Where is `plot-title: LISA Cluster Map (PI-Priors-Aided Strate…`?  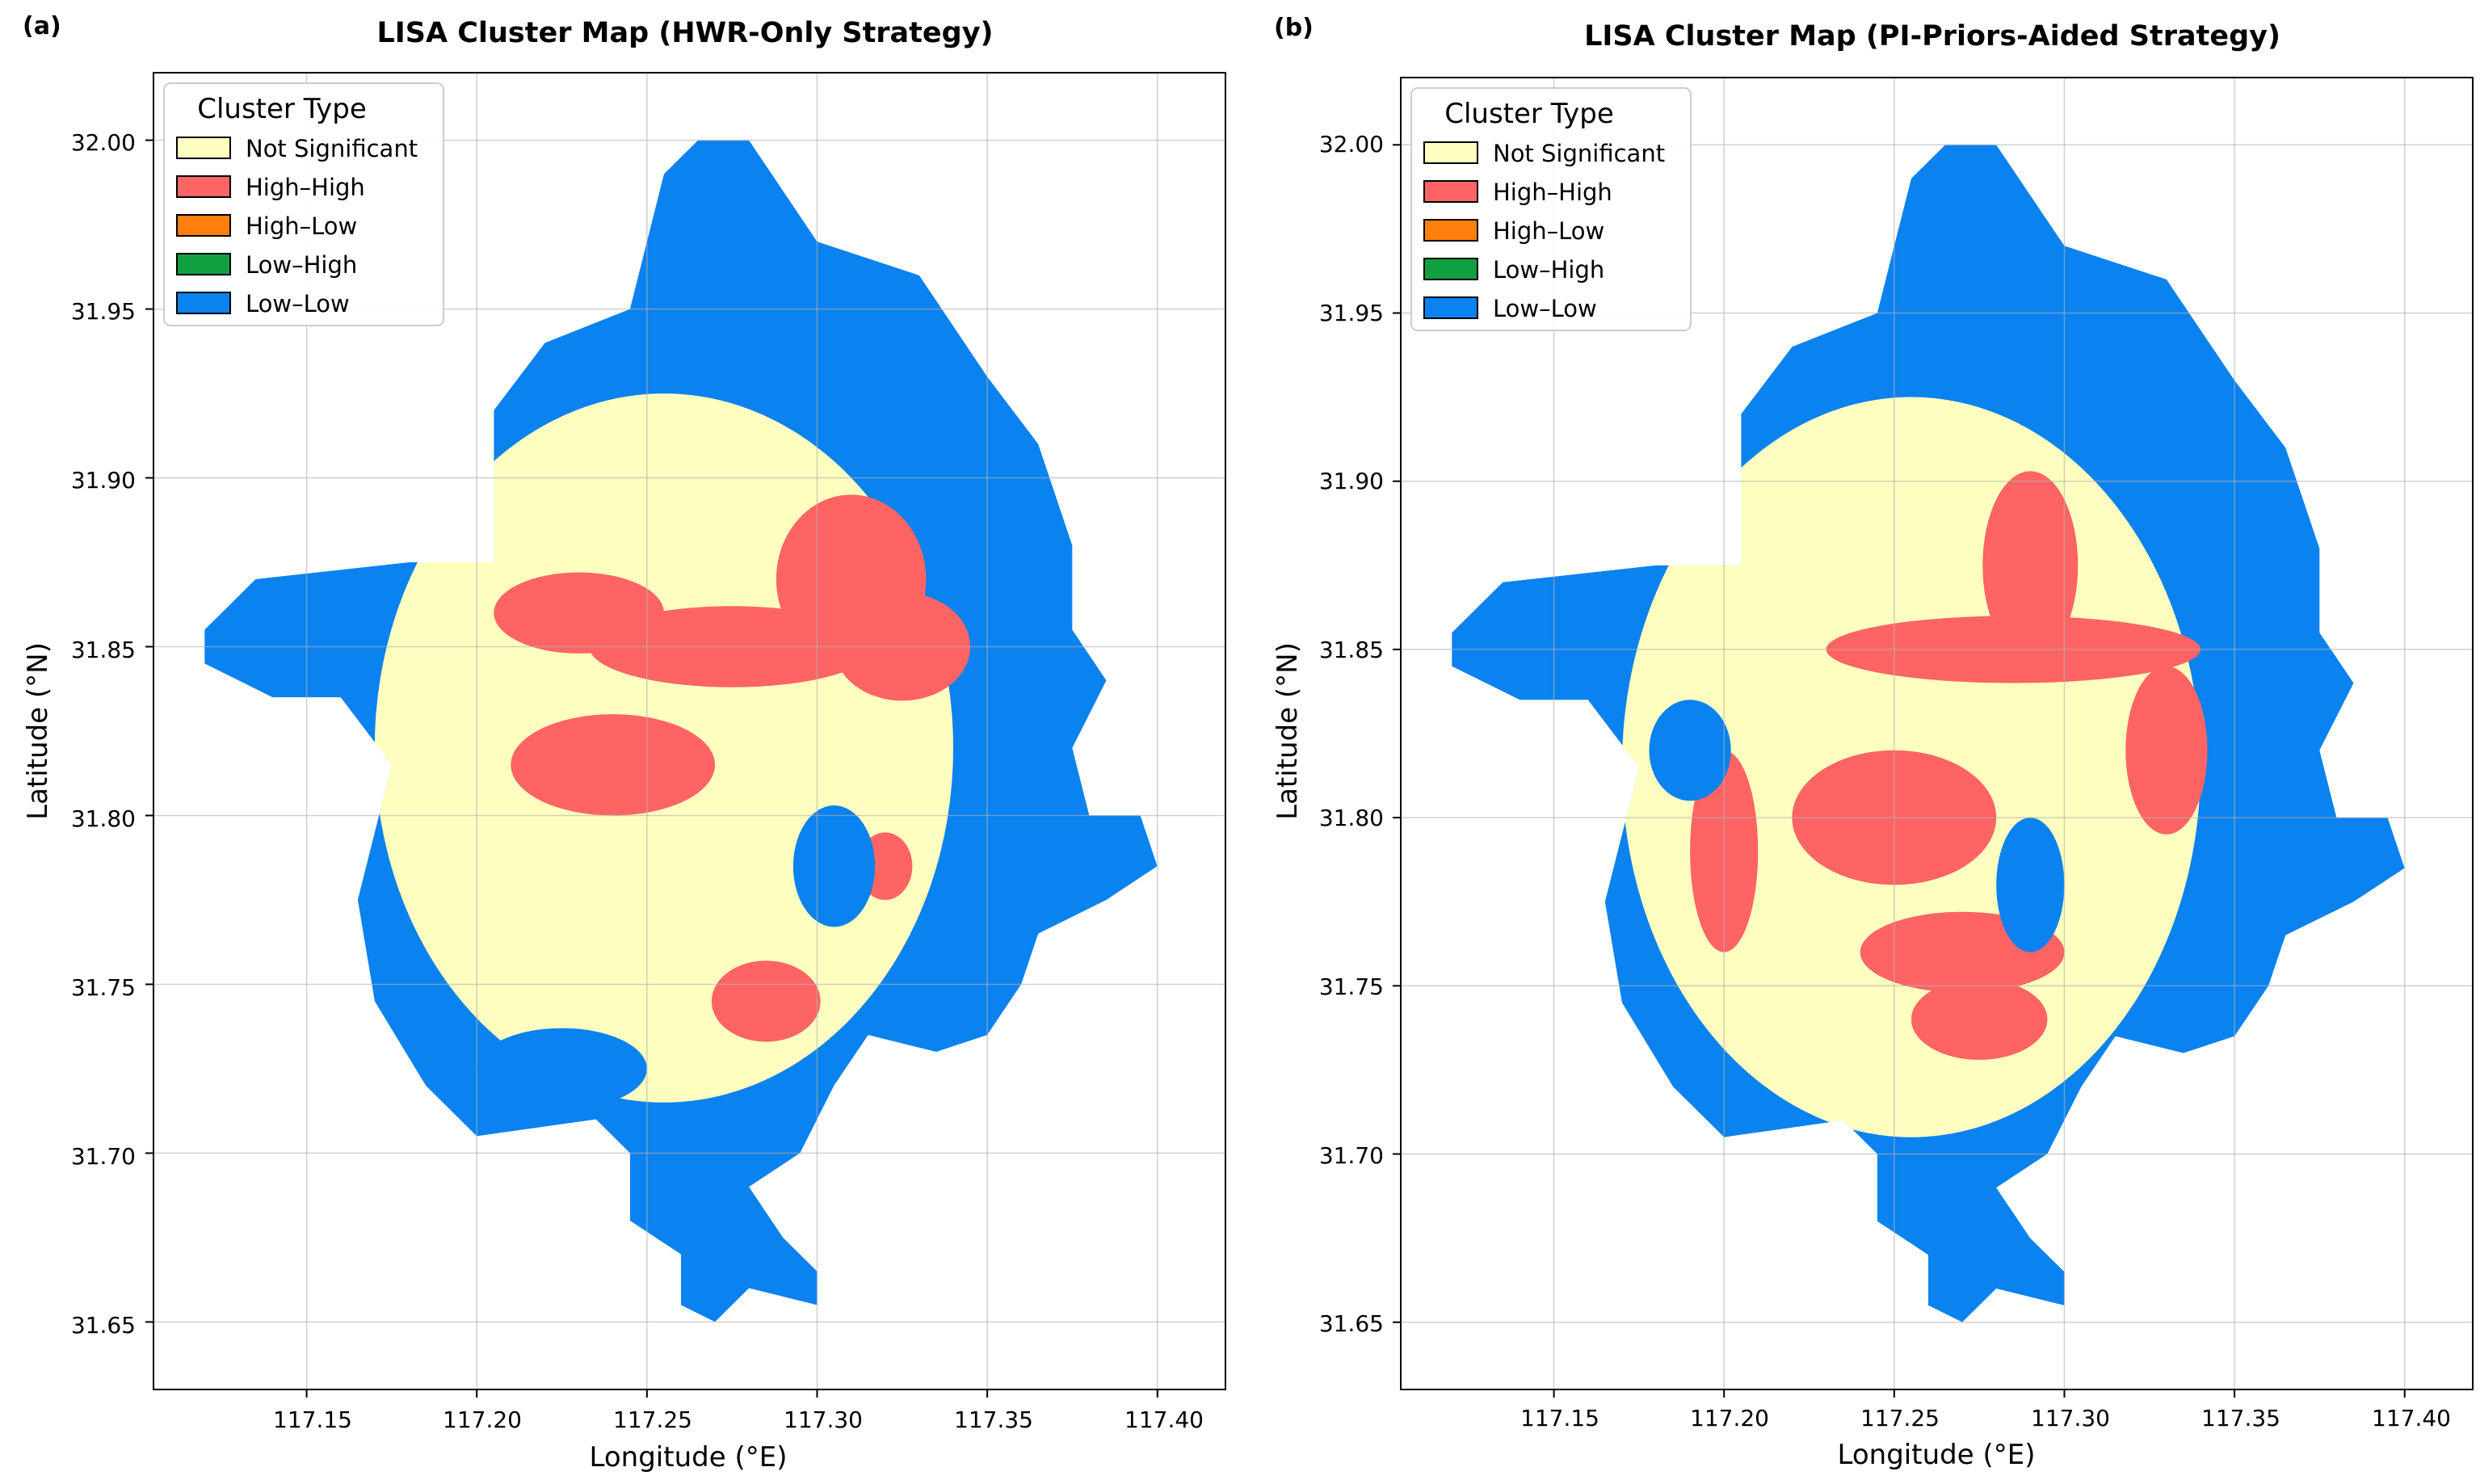
plot-title: LISA Cluster Map (PI-Priors-Aided Strate… is located at coordinates (1932, 36).